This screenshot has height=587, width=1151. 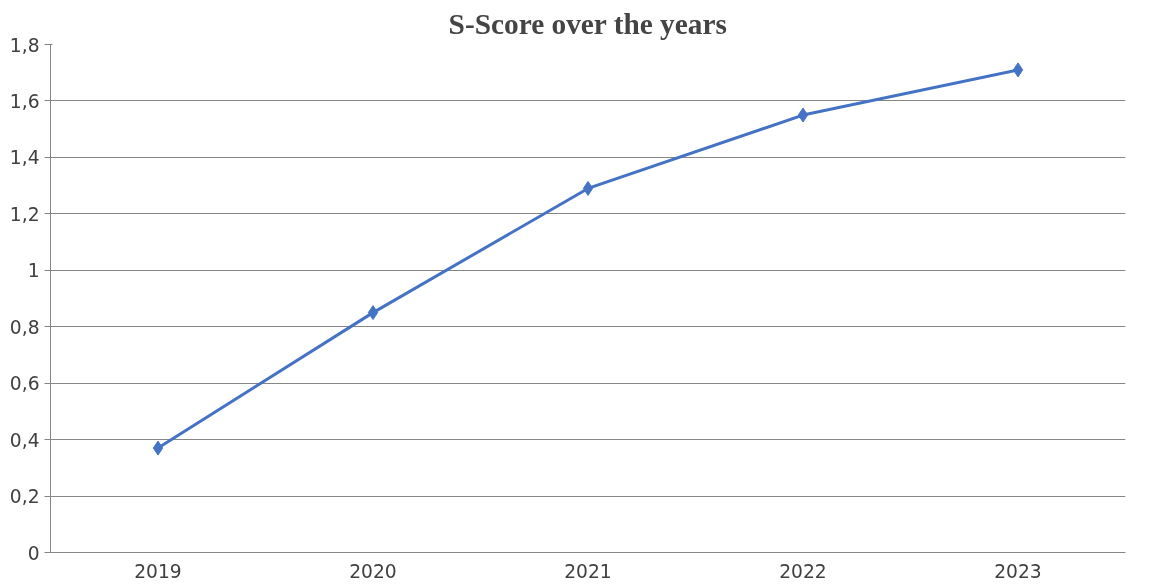 What do you see at coordinates (24, 214) in the screenshot?
I see `y-tick-label: 1,2` at bounding box center [24, 214].